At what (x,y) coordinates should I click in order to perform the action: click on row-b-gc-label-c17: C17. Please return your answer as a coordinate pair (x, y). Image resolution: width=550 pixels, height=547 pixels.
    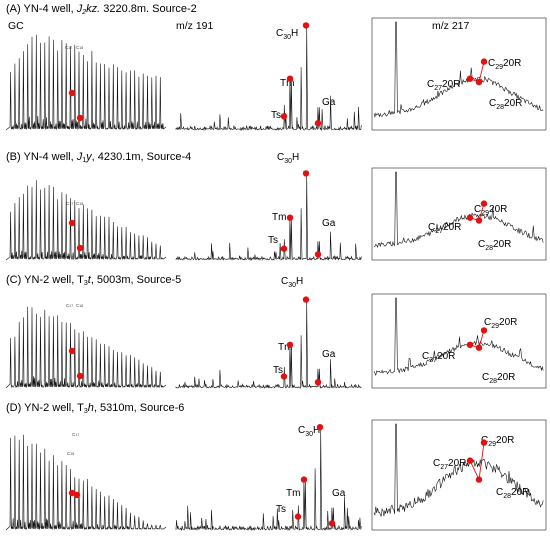
    Looking at the image, I should click on (69, 203).